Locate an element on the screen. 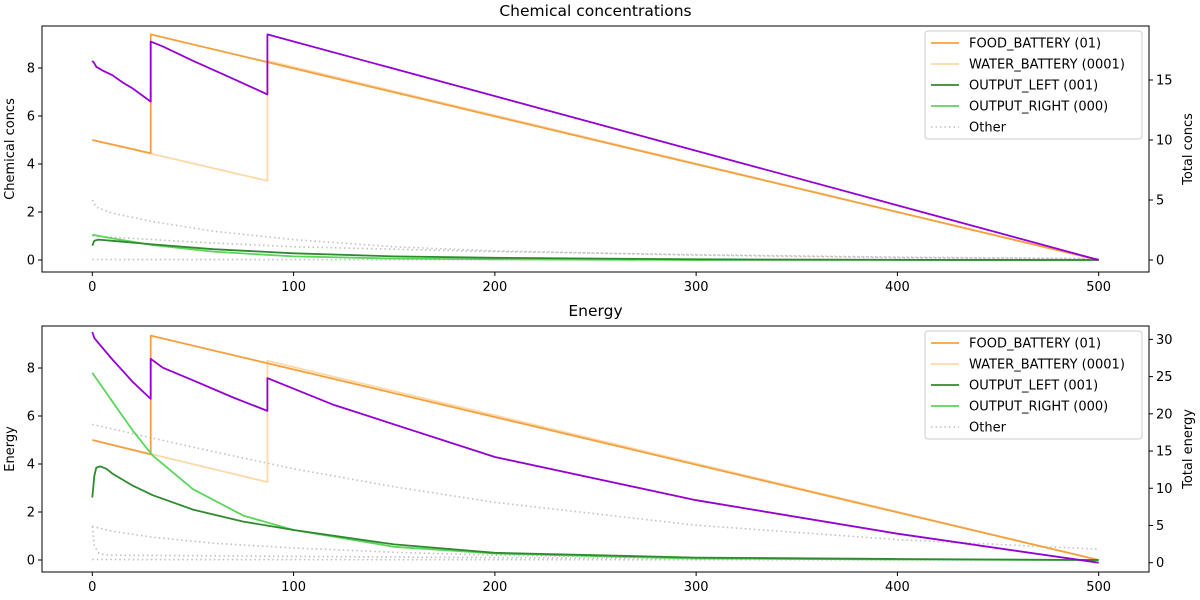  panel-1-title: Energy is located at coordinates (595, 311).